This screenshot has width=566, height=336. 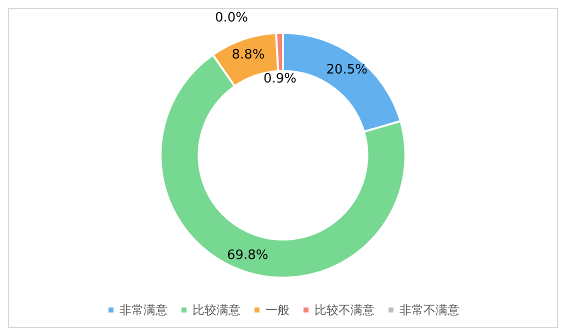 I want to click on text: 0.0%, so click(x=231, y=18).